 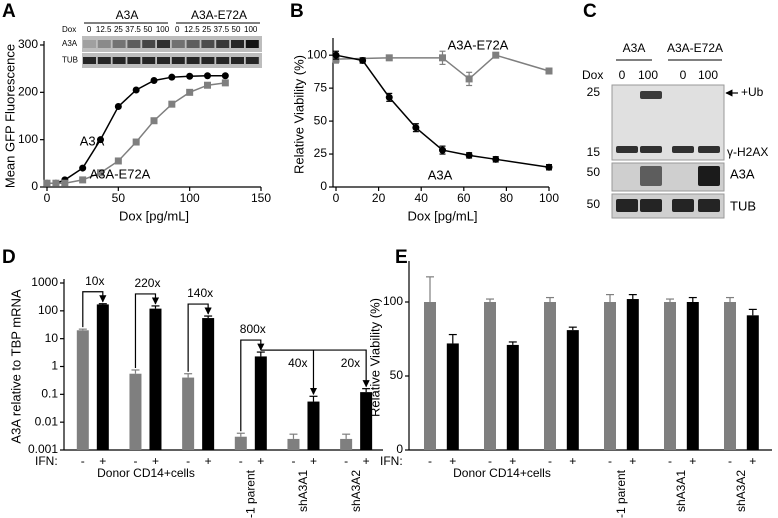 I want to click on panel-label: B, so click(x=297, y=11).